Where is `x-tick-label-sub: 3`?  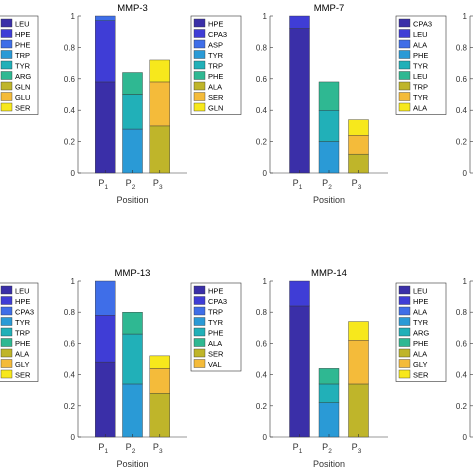 x-tick-label-sub: 3 is located at coordinates (360, 187).